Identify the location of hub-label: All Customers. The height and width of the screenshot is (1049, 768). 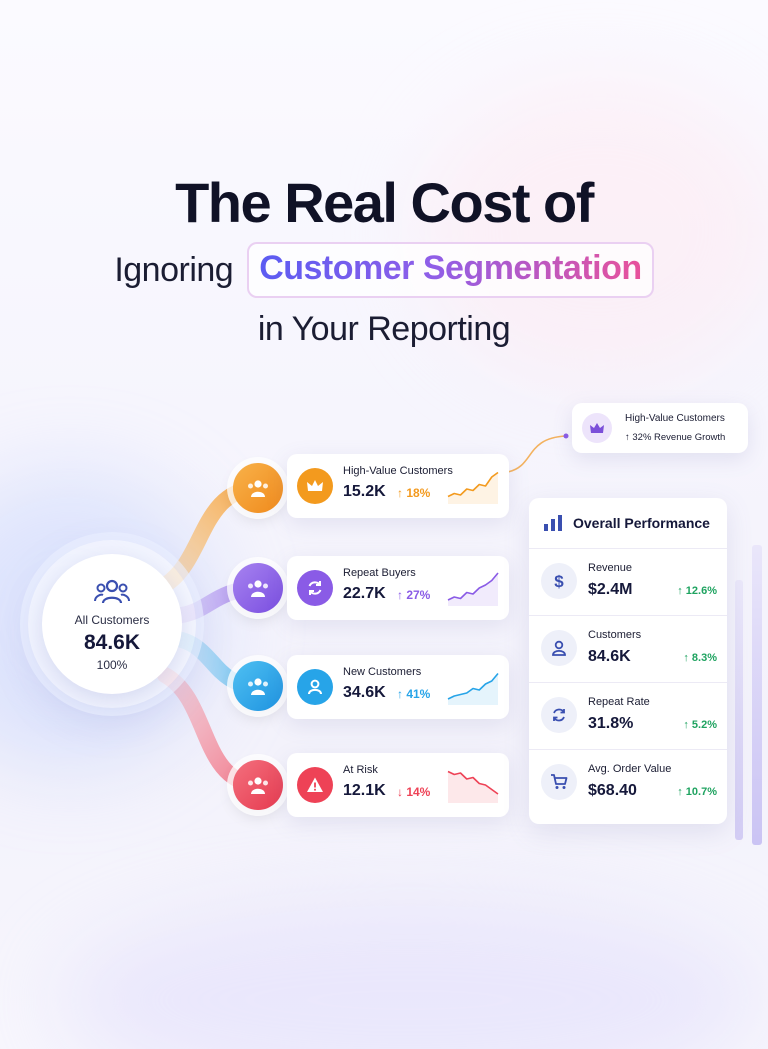
(112, 619).